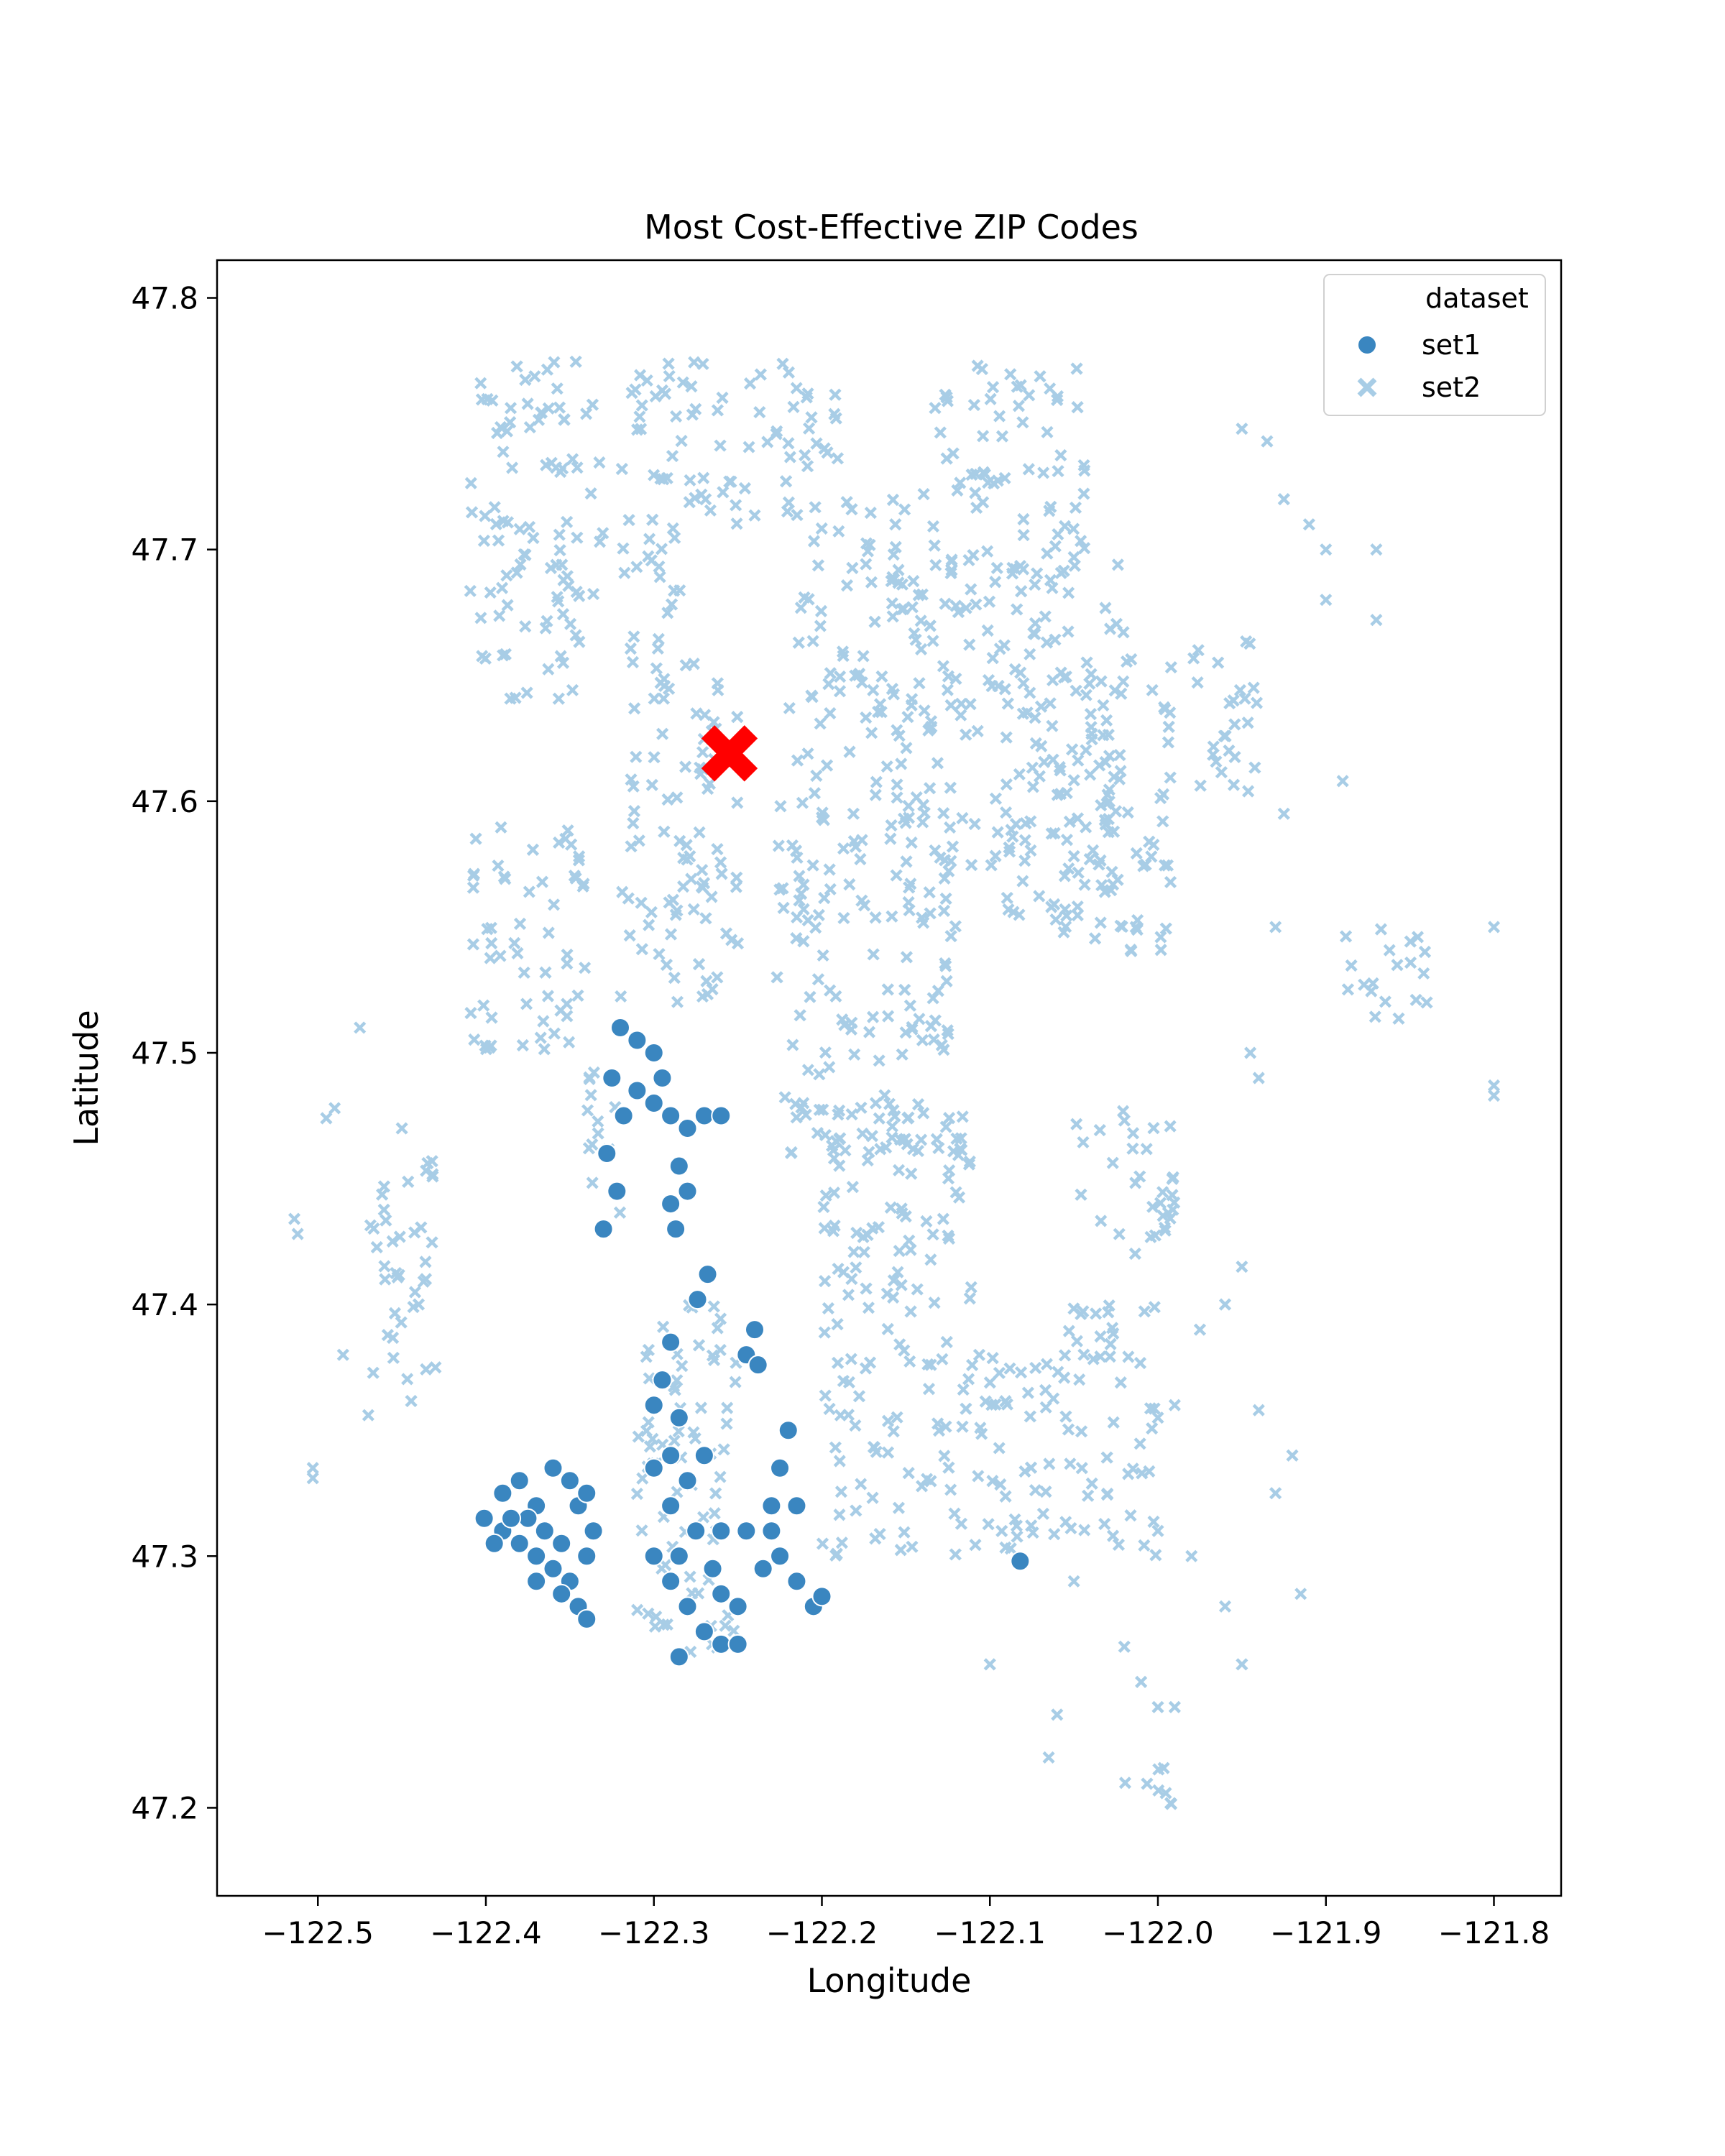  Describe the element at coordinates (729, 754) in the screenshot. I see `highlight-marker-layer` at that location.